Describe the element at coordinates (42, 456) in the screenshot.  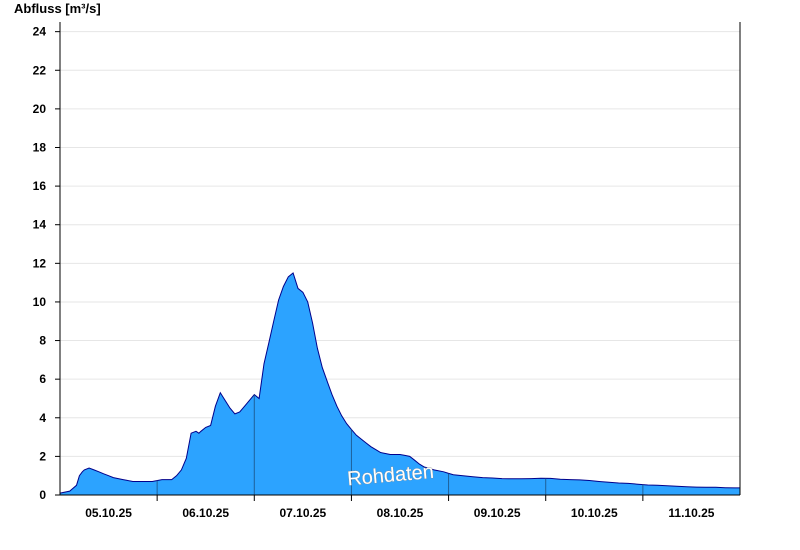
I see `y-tick-label-2: 2` at that location.